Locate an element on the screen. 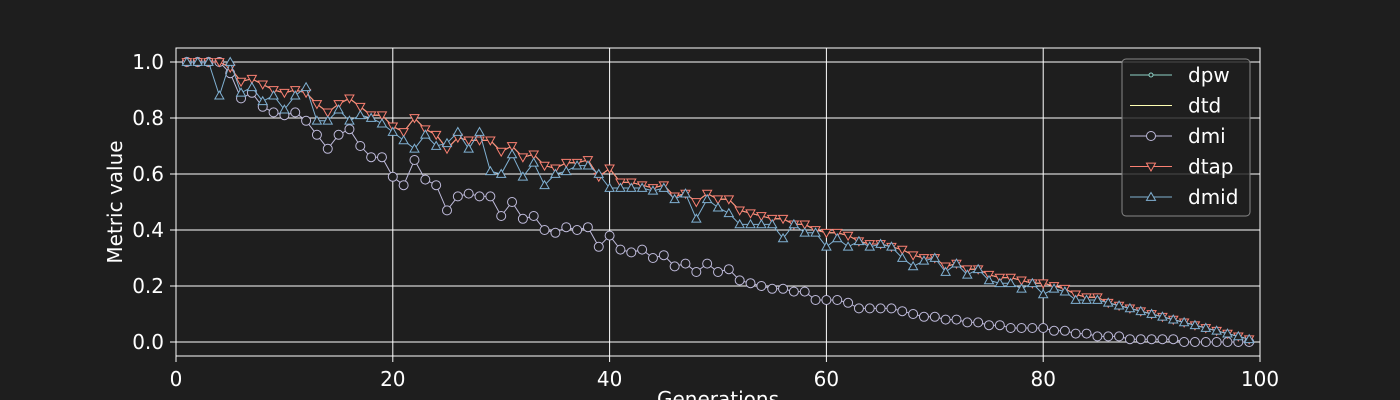 The image size is (1400, 400). y-axis-label: Metric value is located at coordinates (115, 201).